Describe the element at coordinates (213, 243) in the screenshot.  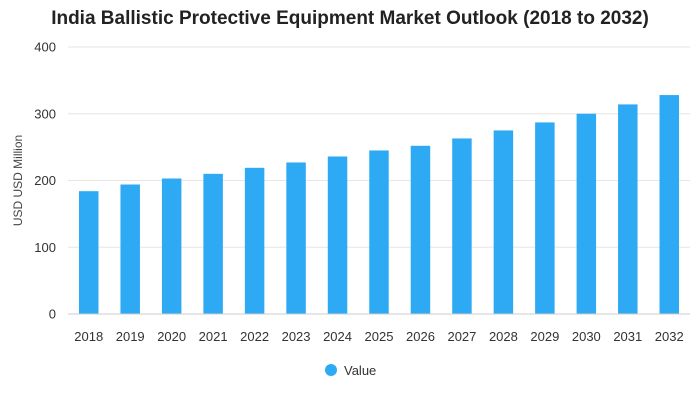
I see `bar-2021` at that location.